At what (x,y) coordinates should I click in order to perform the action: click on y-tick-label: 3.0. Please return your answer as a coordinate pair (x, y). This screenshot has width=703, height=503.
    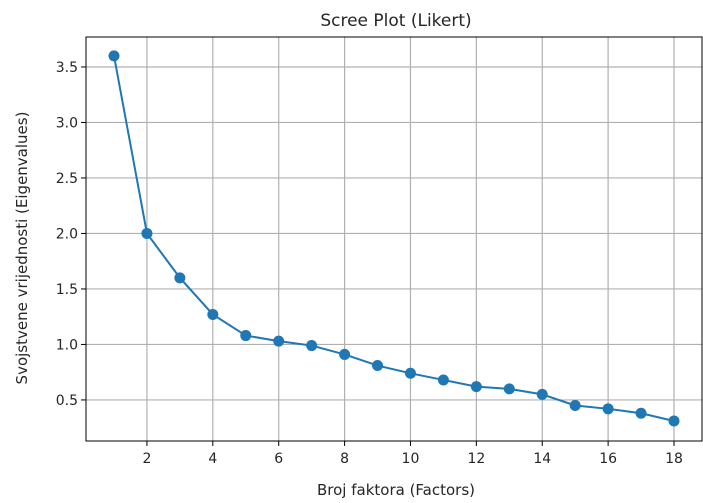
    Looking at the image, I should click on (67, 123).